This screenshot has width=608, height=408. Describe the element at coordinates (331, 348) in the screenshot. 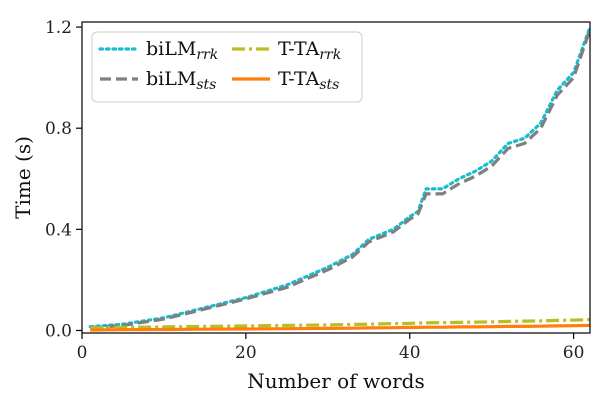

I see `x-axis: 0 20 40 60` at that location.